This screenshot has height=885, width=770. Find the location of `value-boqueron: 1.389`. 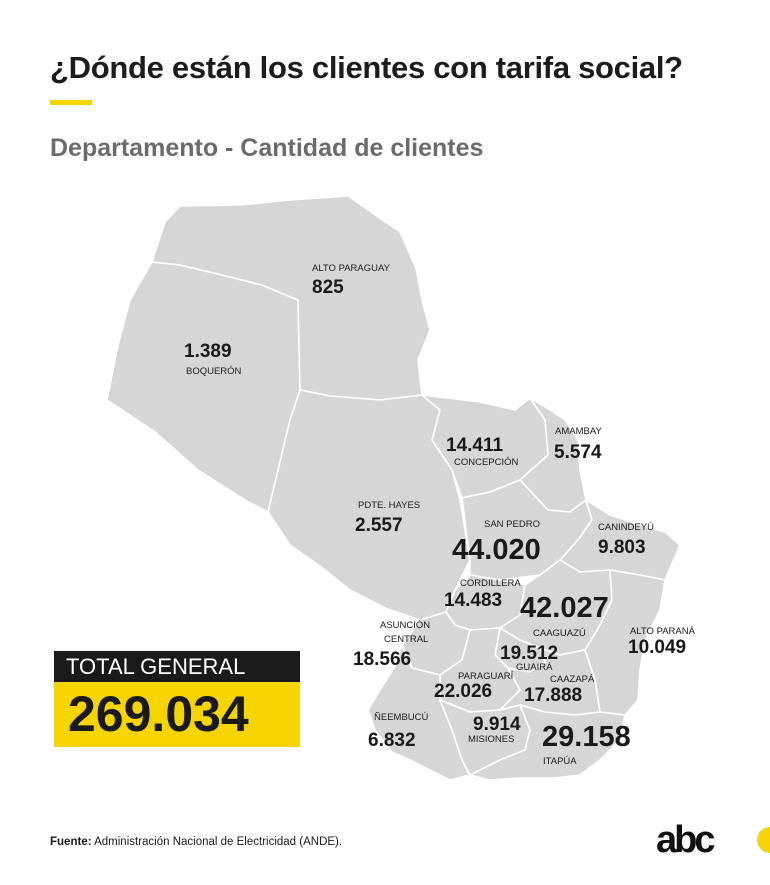

value-boqueron: 1.389 is located at coordinates (208, 351).